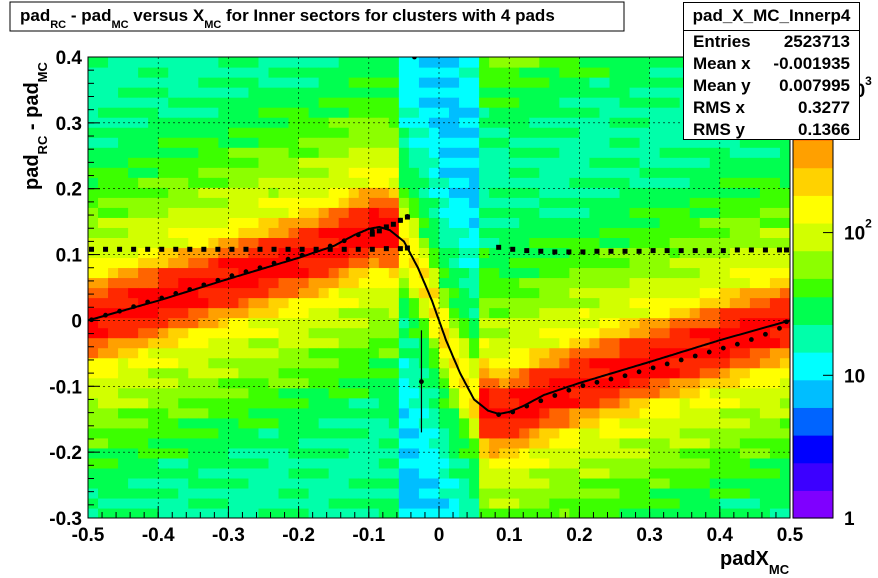 The height and width of the screenshot is (578, 878). I want to click on flat-point, so click(737, 250).